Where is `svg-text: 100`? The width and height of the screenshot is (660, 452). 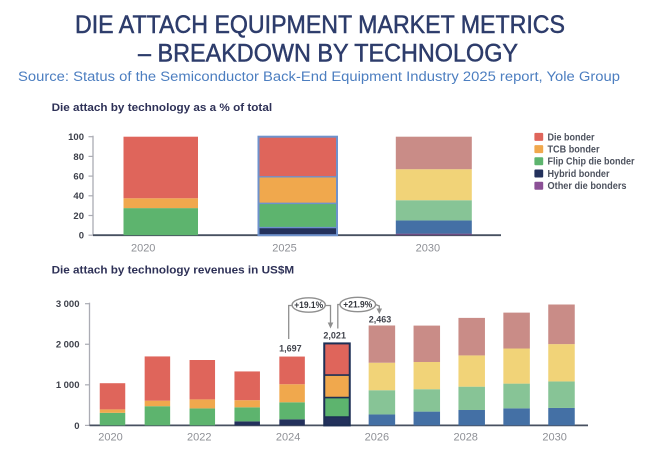 svg-text: 100 is located at coordinates (76, 137).